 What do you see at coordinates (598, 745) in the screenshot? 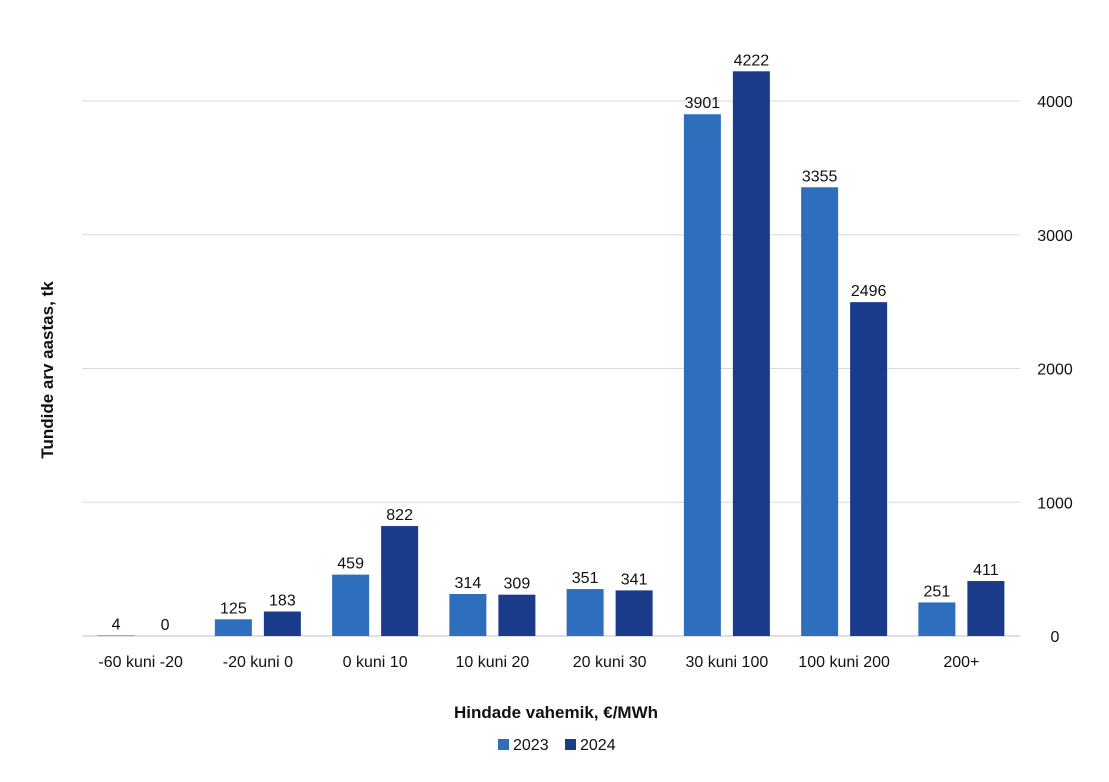
I see `legend-label-2024: 2024` at bounding box center [598, 745].